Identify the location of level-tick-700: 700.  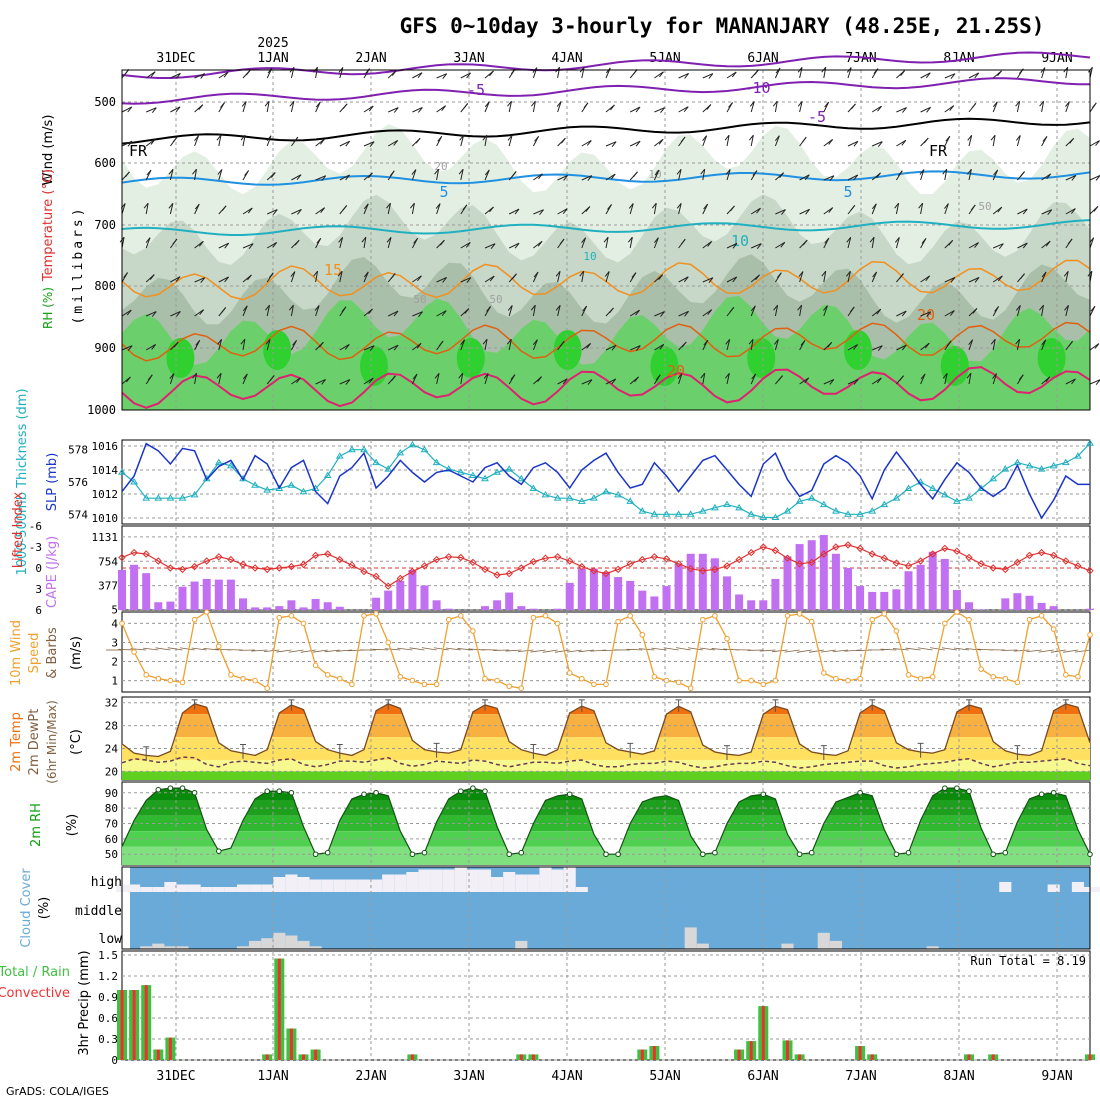
(105, 225).